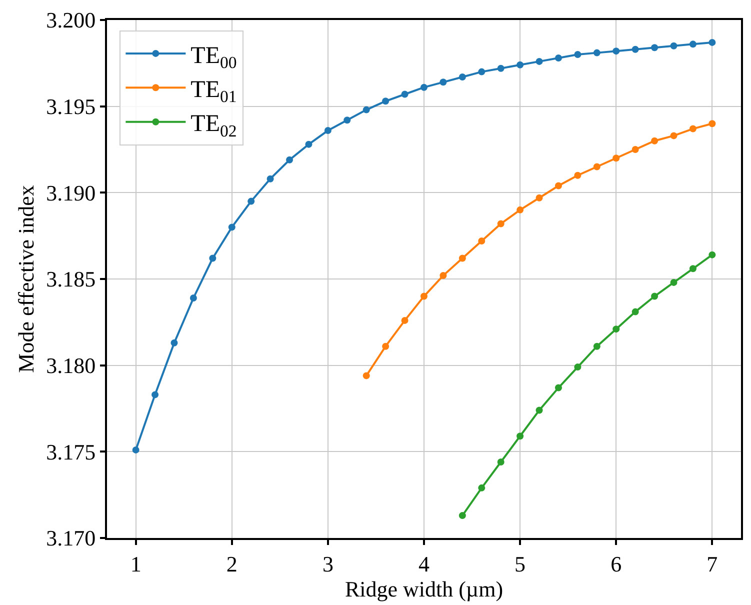 Image resolution: width=751 pixels, height=605 pixels. I want to click on x-tick-label: 6, so click(616, 563).